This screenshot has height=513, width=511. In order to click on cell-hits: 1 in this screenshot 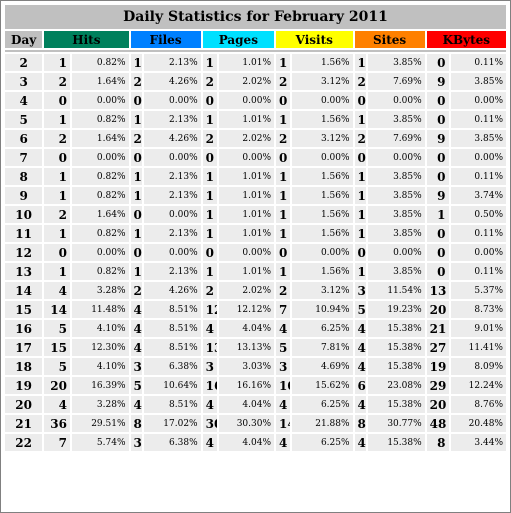, I will do `click(57, 176)`.